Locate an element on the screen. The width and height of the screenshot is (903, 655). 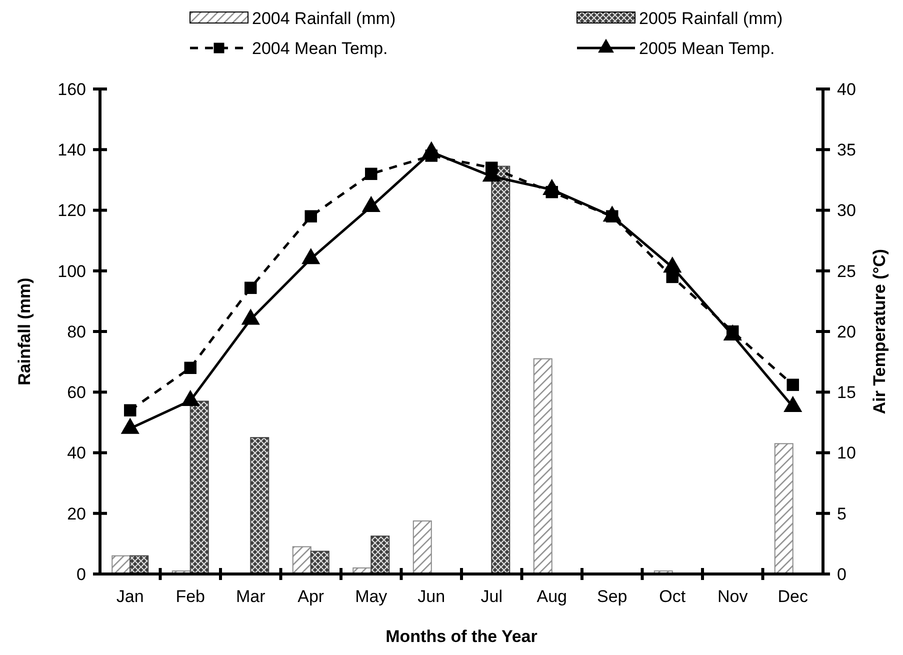
y-tick-label: 120 is located at coordinates (72, 210).